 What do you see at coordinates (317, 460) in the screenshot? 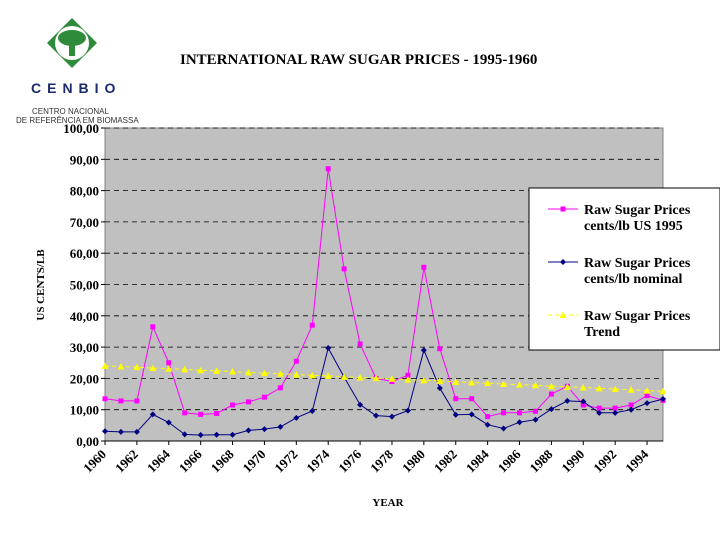
I see `x-tick-label: 1974` at bounding box center [317, 460].